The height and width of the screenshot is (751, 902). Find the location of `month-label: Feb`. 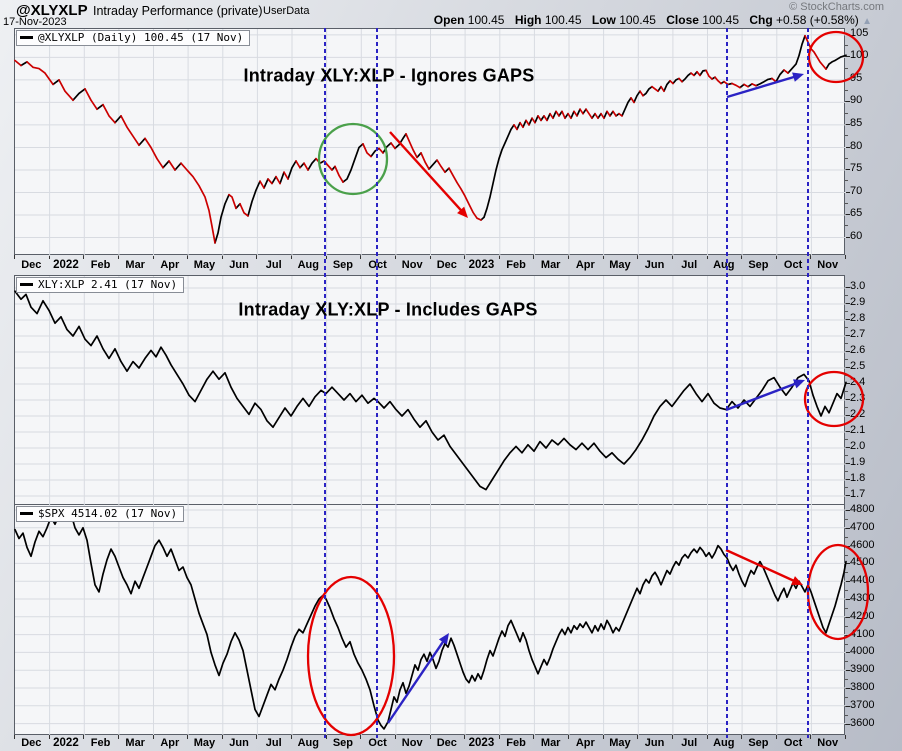

month-label: Feb is located at coordinates (516, 265).